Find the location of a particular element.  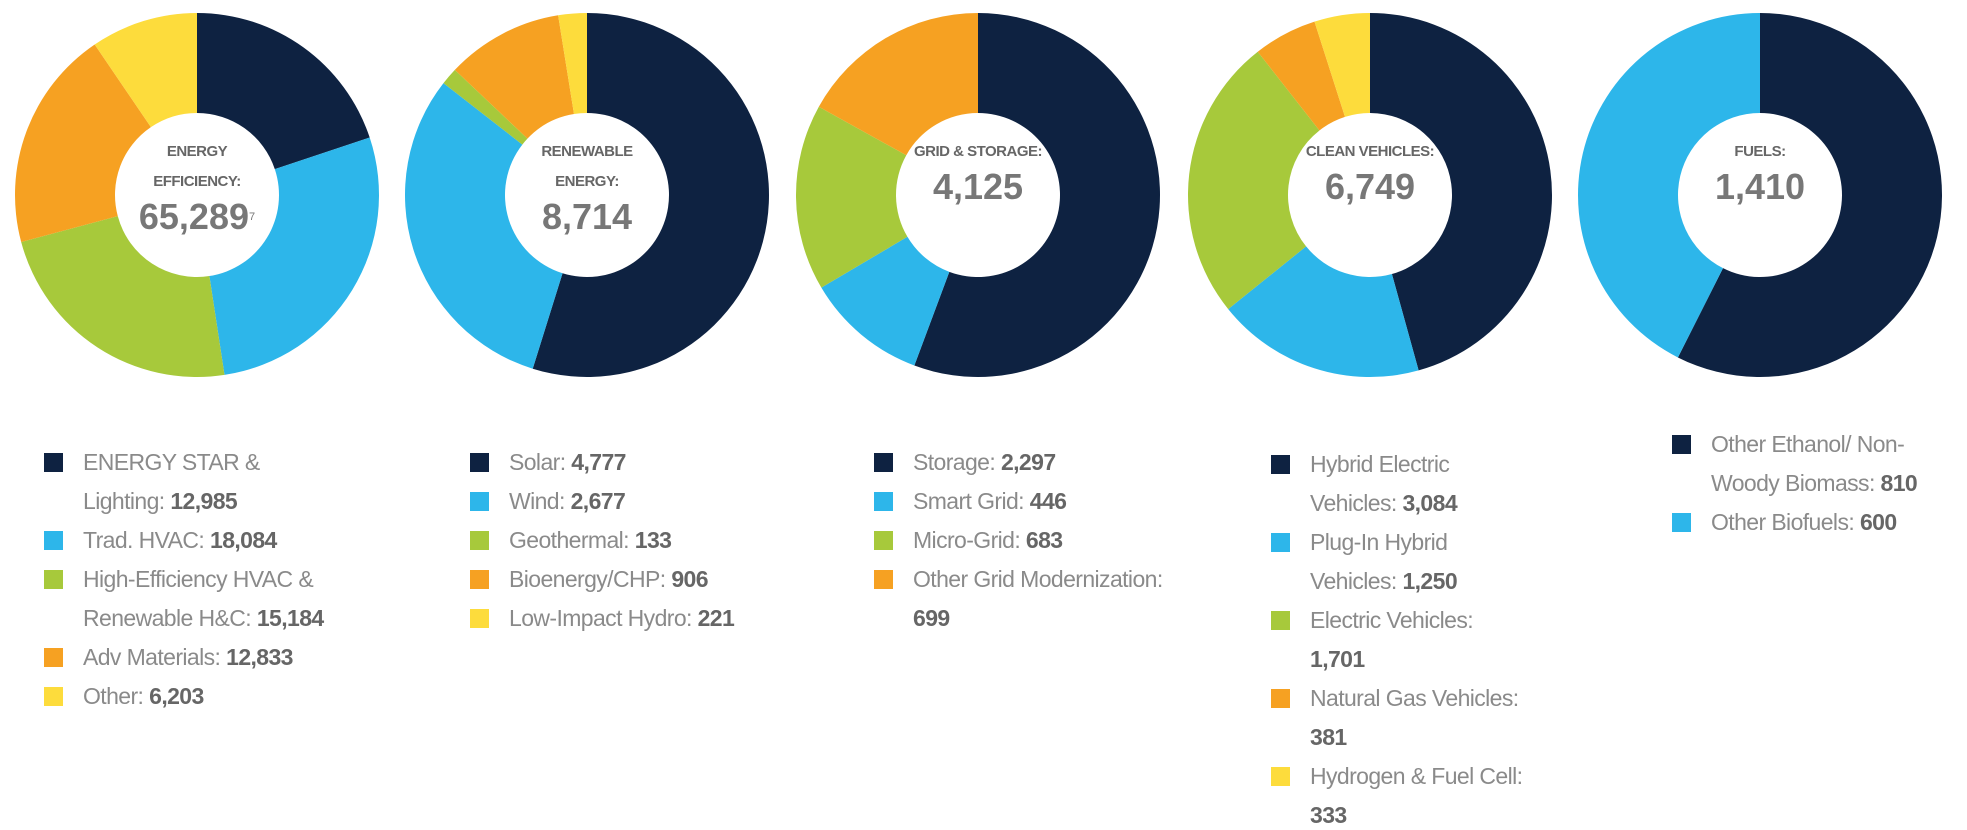

center-title: CLEAN VEHICLES: is located at coordinates (1370, 151).